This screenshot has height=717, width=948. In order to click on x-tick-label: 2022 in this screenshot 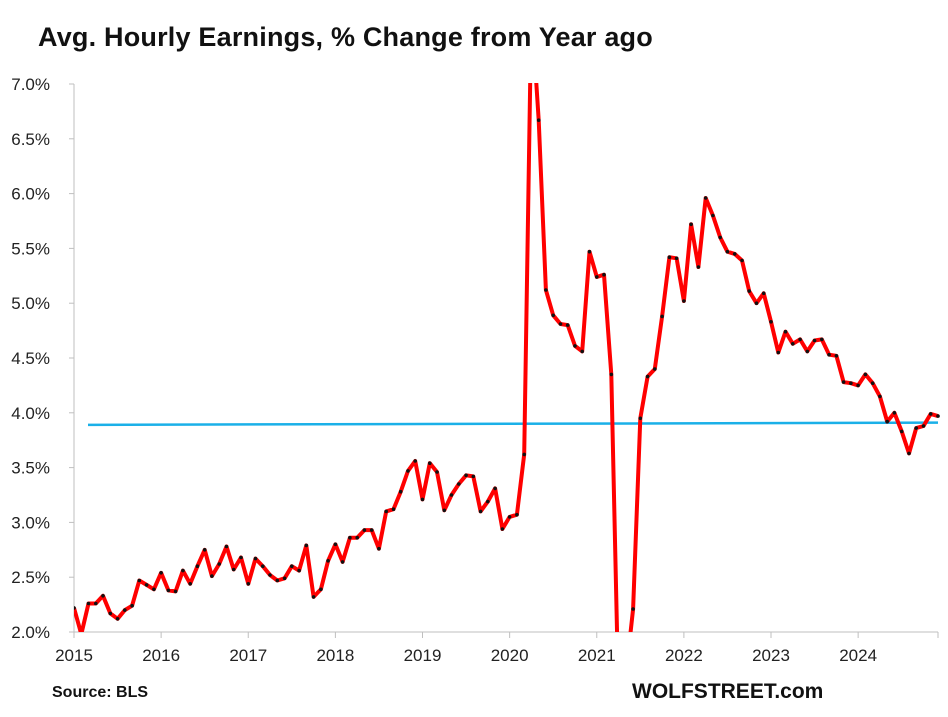, I will do `click(684, 655)`.